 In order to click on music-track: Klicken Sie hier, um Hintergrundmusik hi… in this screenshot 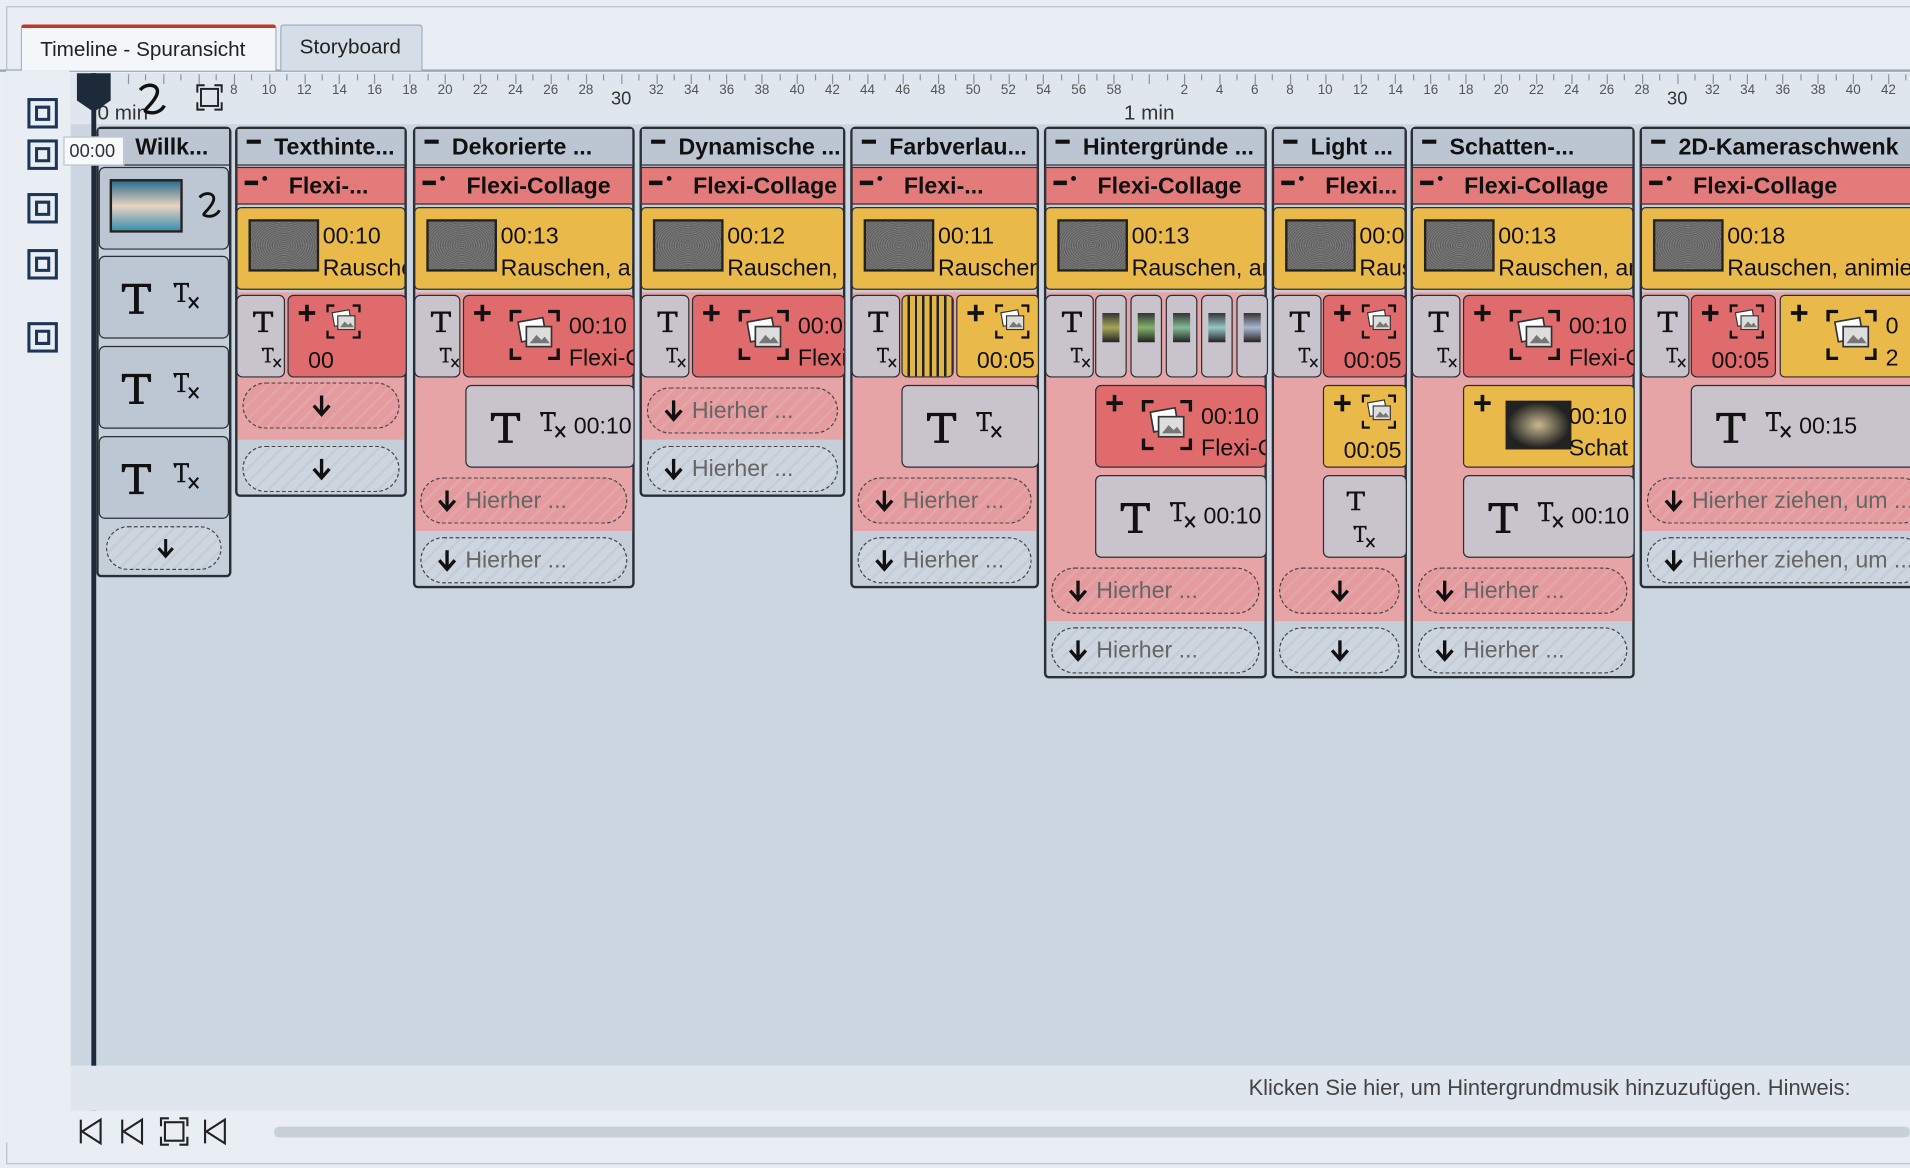, I will do `click(990, 1088)`.